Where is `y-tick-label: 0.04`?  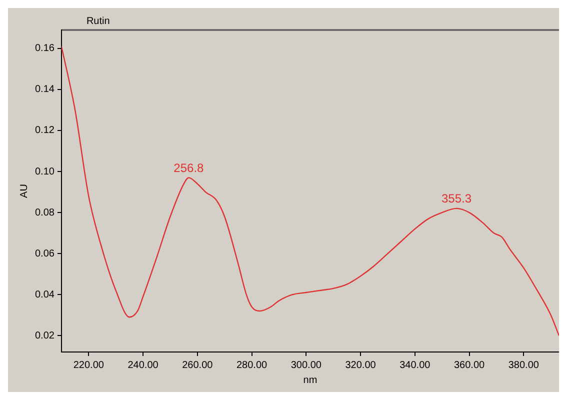
y-tick-label: 0.04 is located at coordinates (44, 294).